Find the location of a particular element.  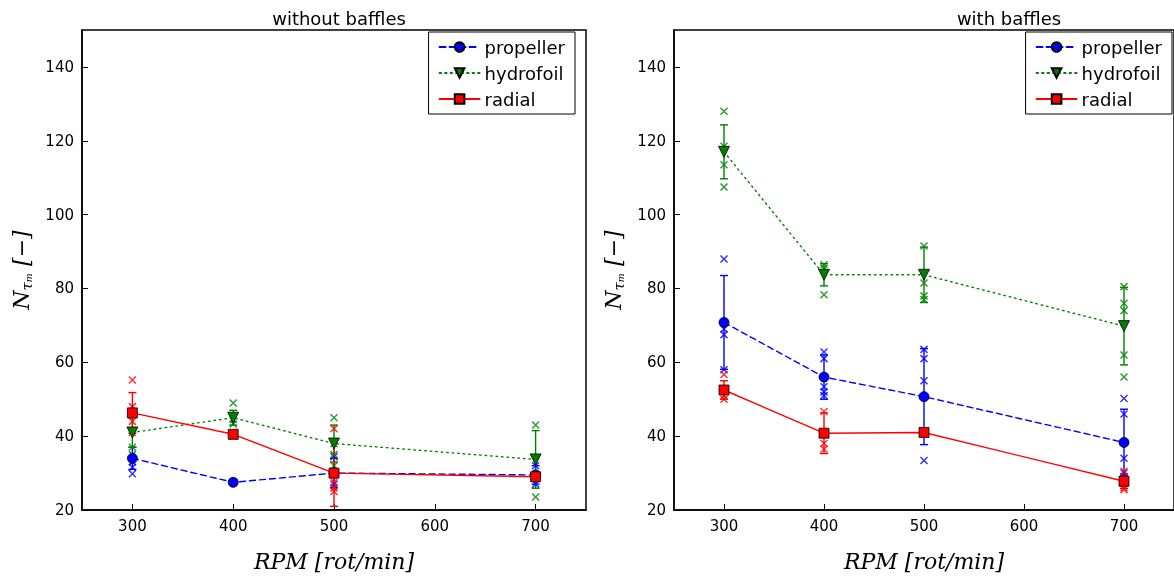

chart-title: with baffles is located at coordinates (1009, 18).